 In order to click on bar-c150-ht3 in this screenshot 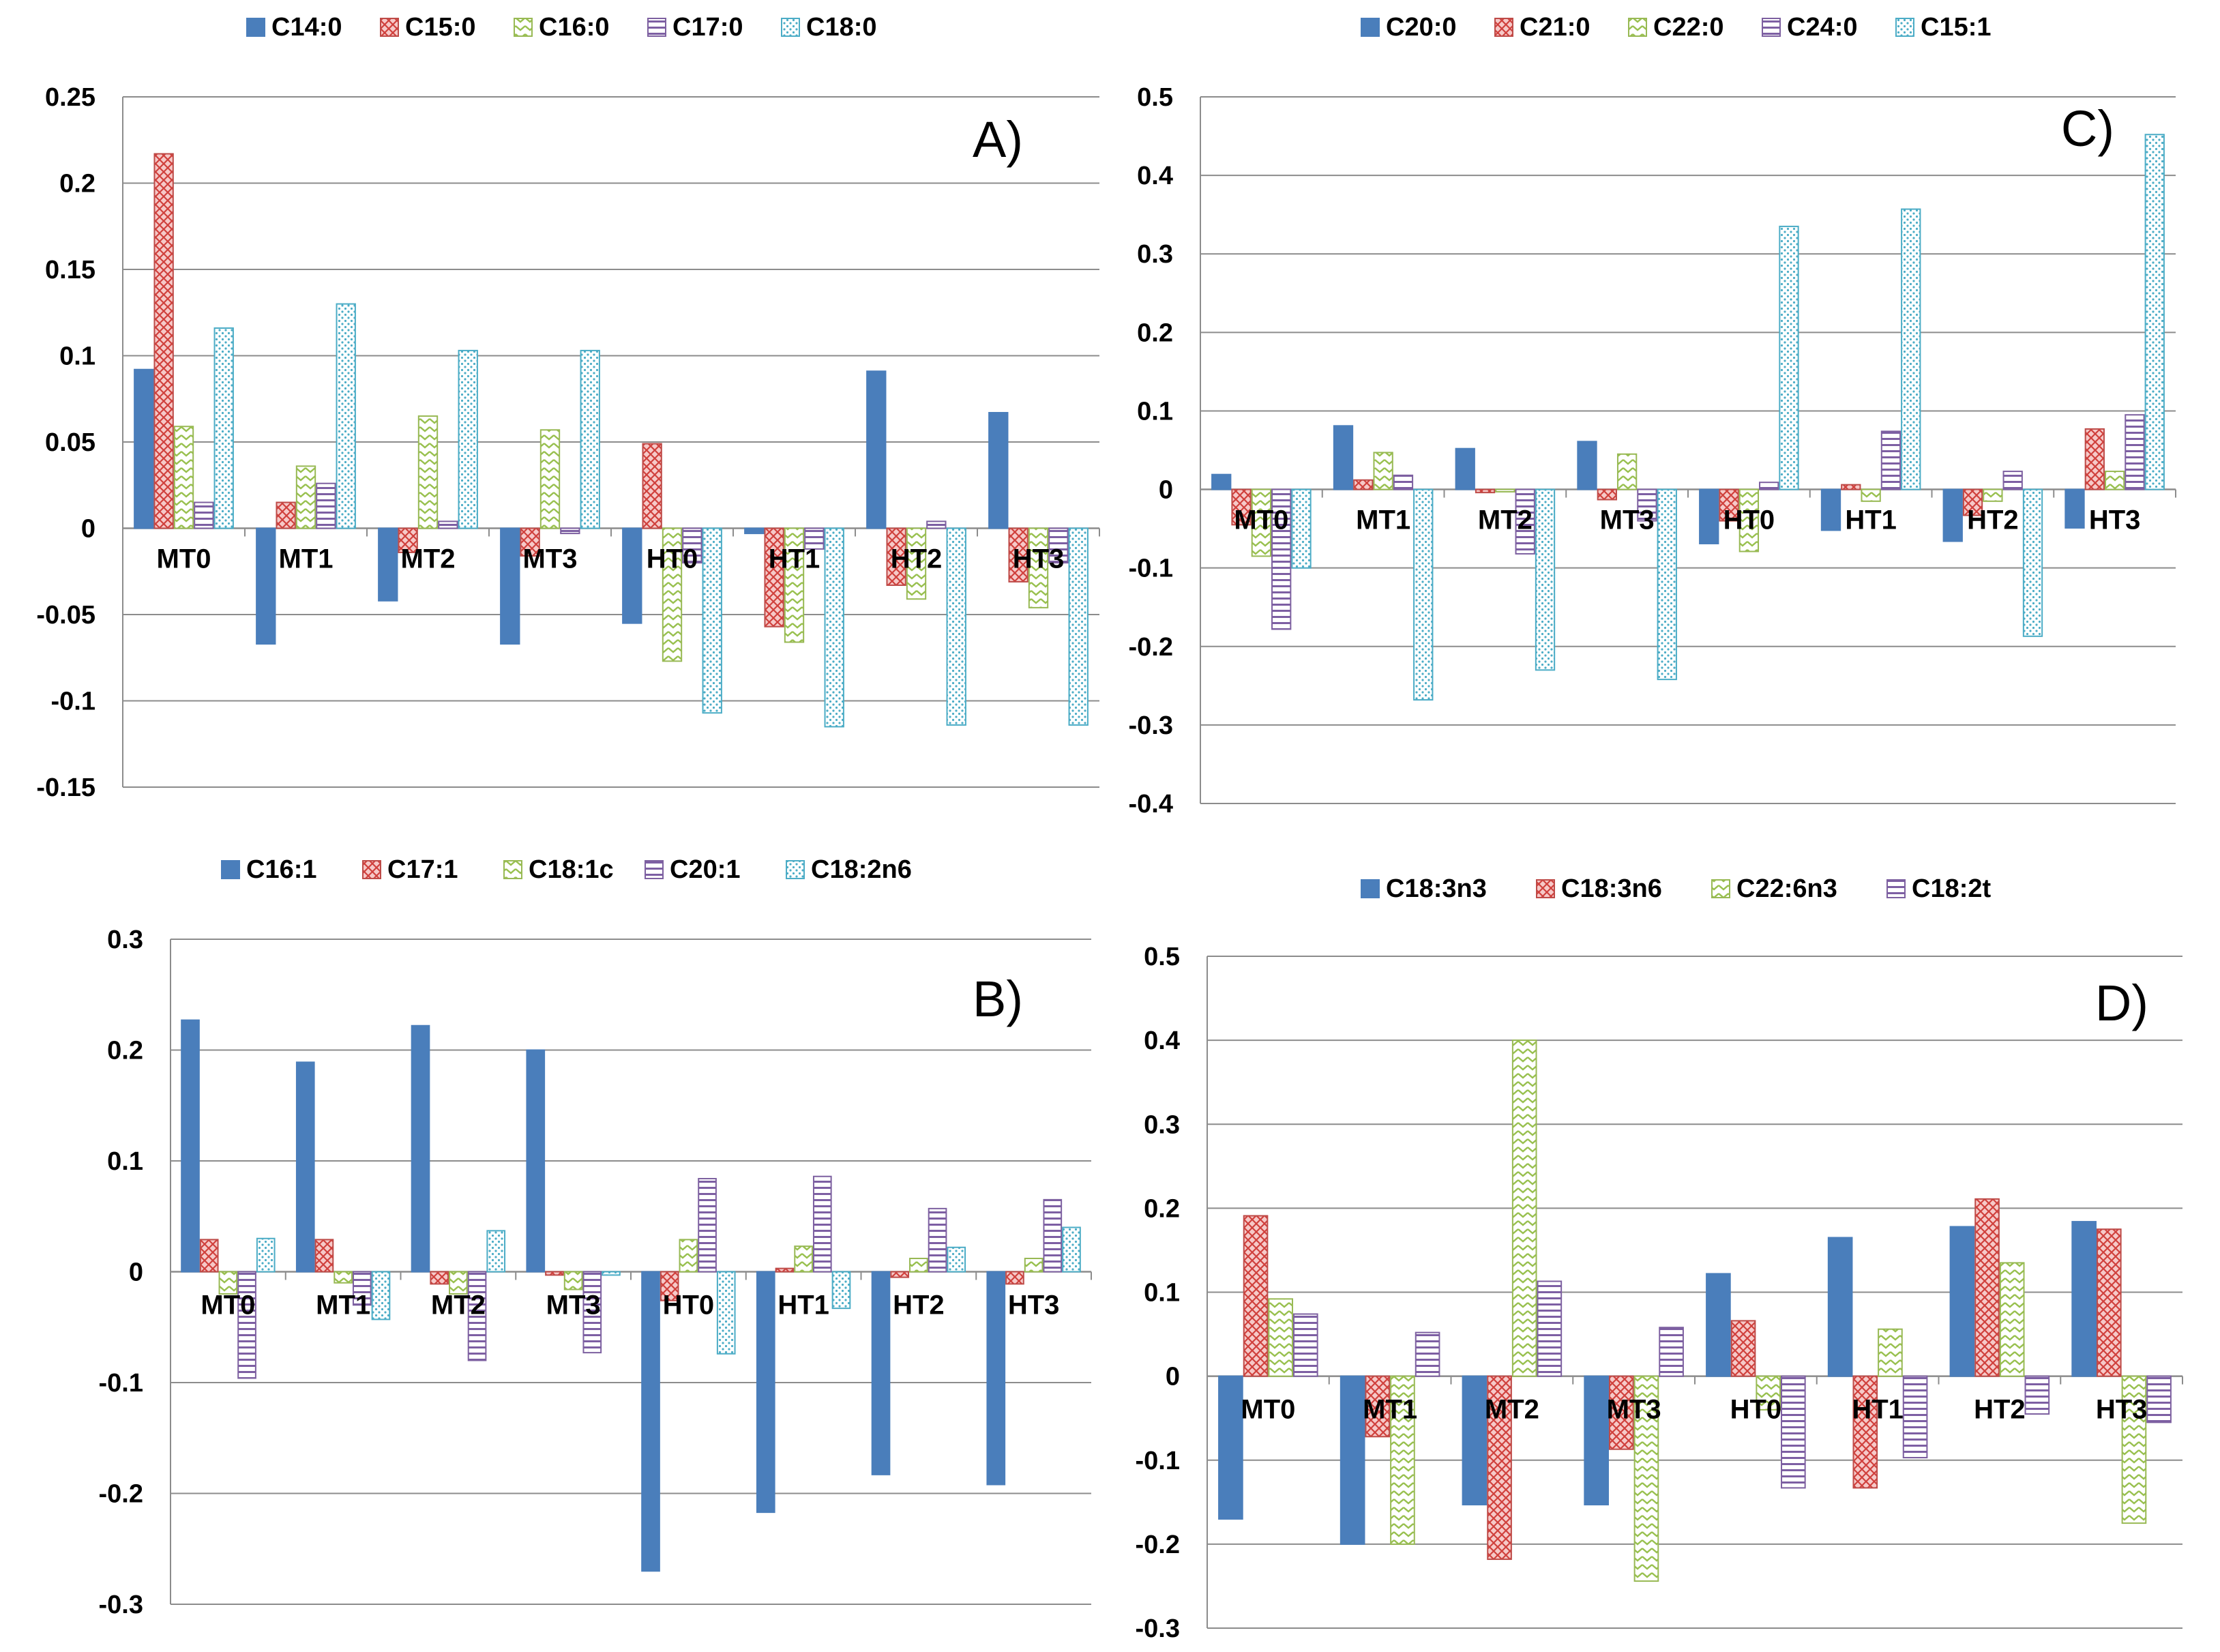, I will do `click(1018, 554)`.